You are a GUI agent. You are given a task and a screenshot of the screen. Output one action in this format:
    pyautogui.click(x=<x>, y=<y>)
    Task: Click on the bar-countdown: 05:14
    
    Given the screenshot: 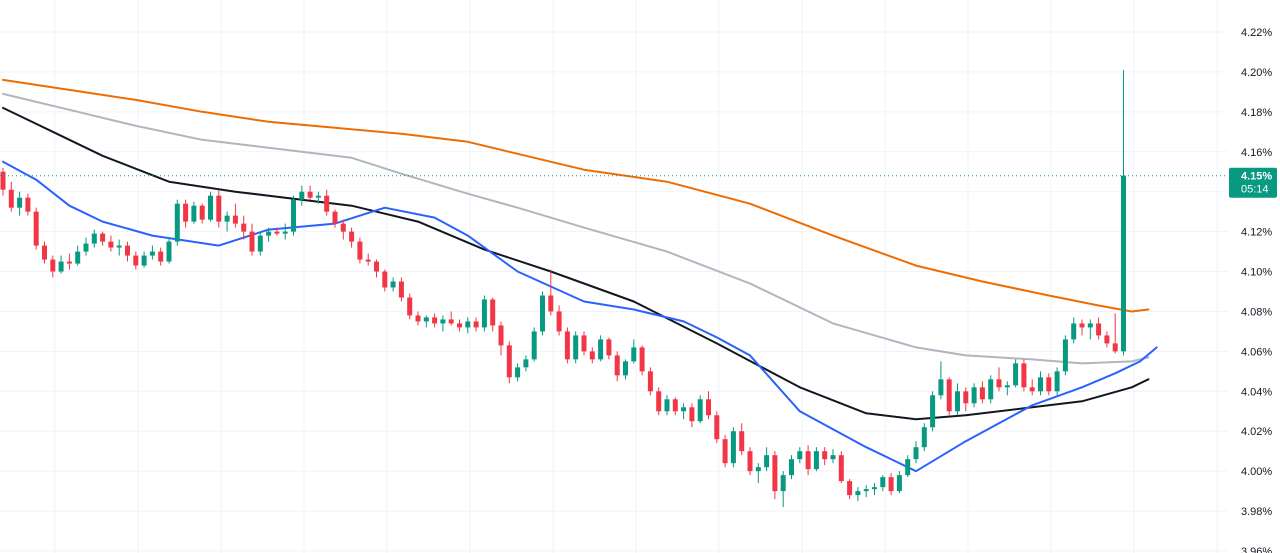 What is the action you would take?
    pyautogui.click(x=1255, y=190)
    